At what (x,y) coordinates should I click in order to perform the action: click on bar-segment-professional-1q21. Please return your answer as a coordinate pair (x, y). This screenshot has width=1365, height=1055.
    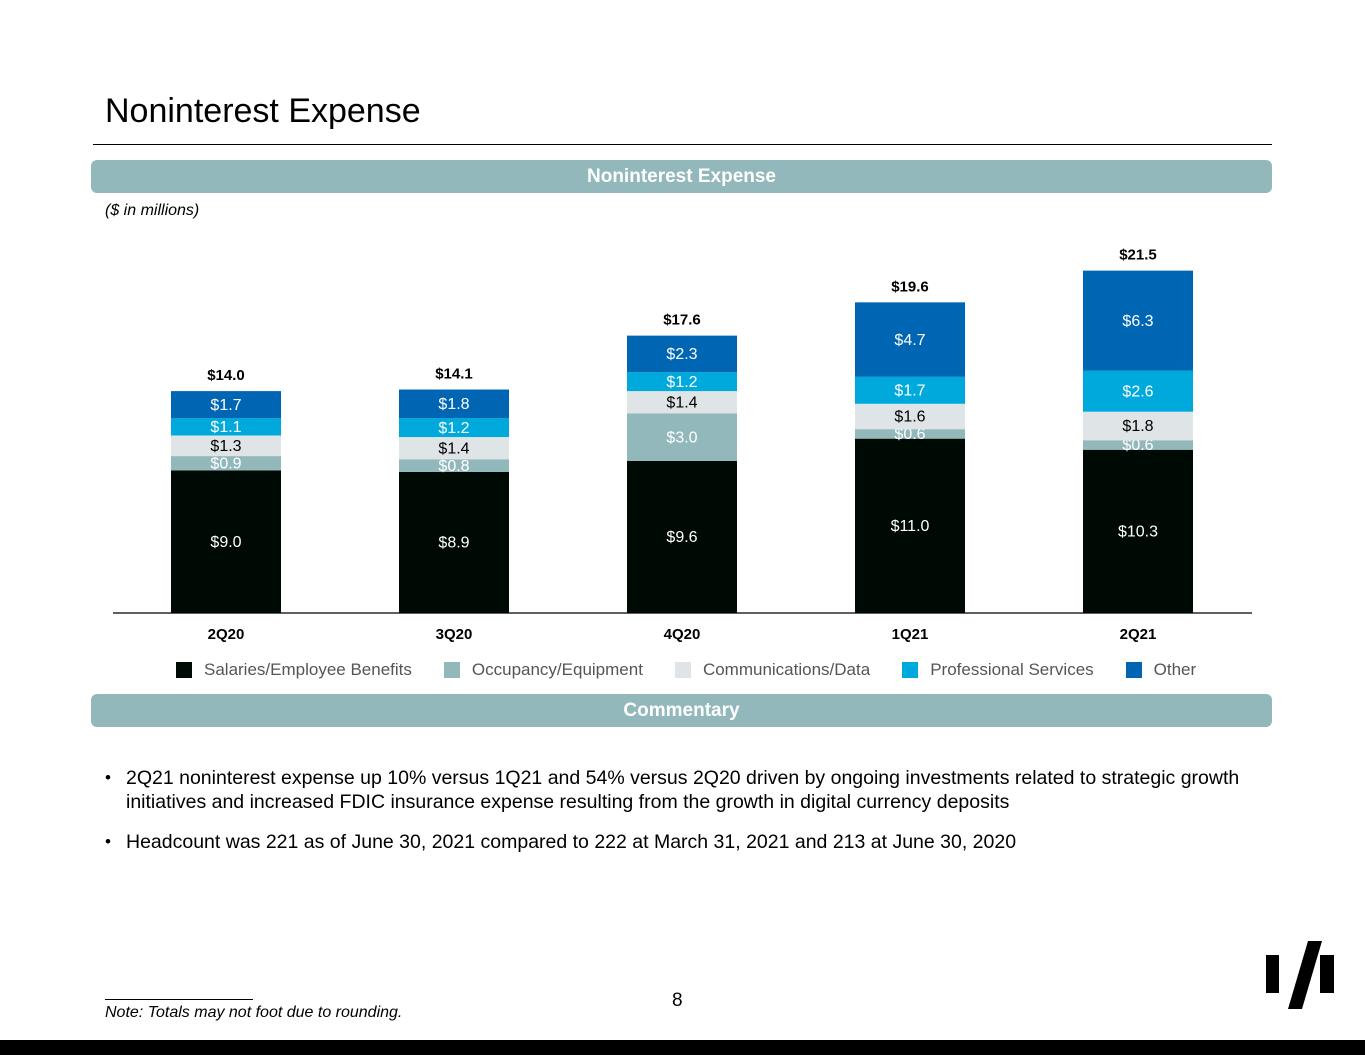
    Looking at the image, I should click on (910, 390).